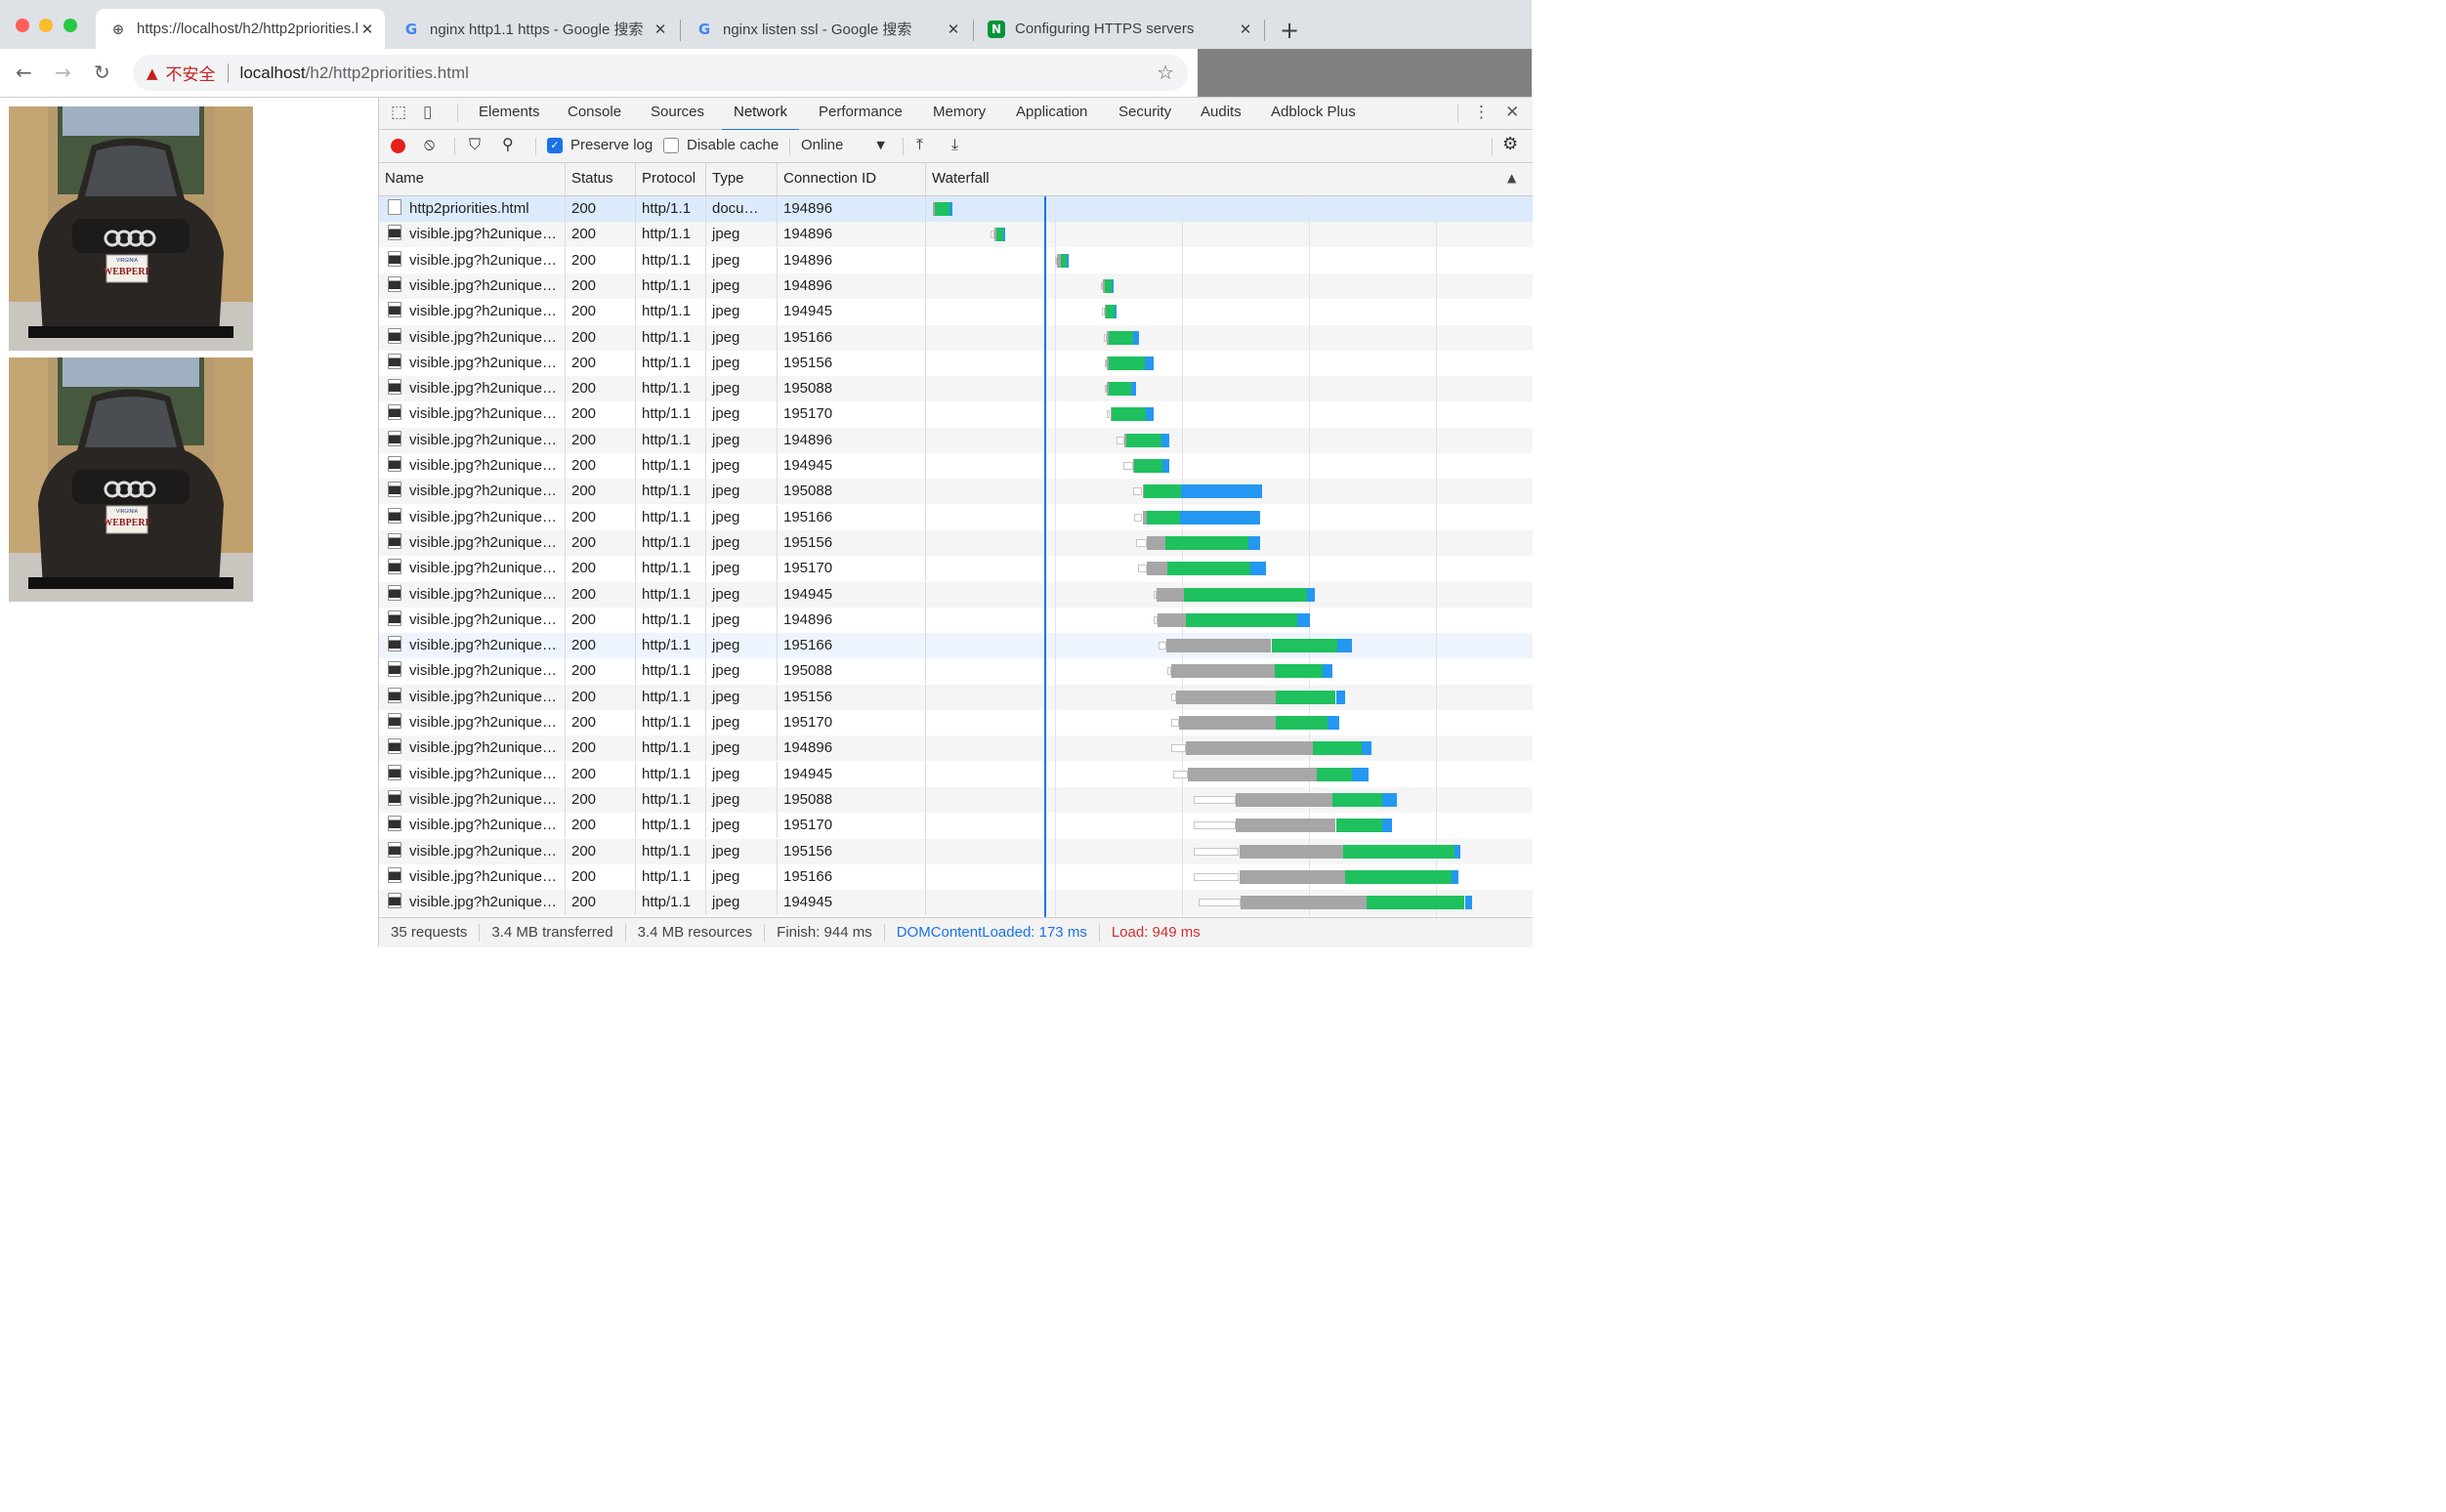 This screenshot has height=1512, width=2446. What do you see at coordinates (678, 112) in the screenshot?
I see `tab-sources: Sources` at bounding box center [678, 112].